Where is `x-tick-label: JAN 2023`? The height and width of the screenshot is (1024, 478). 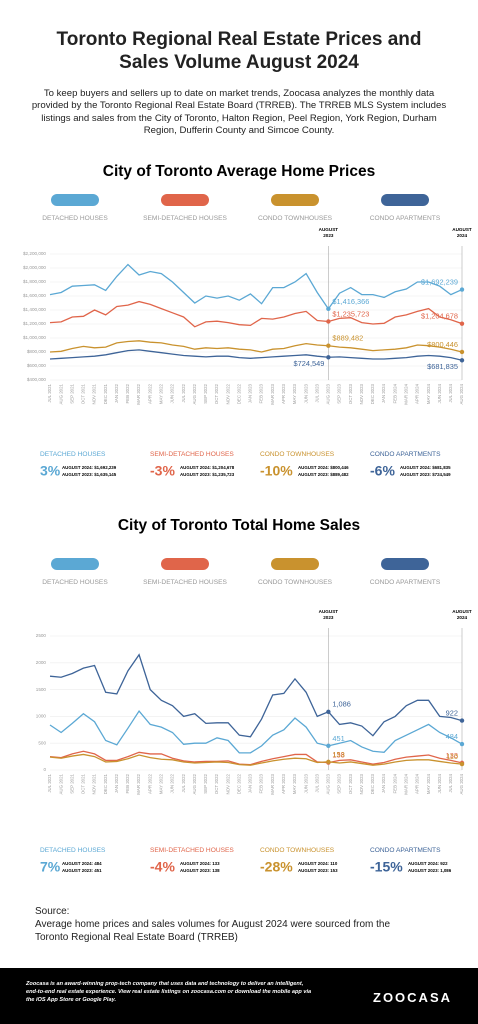 x-tick-label: JAN 2023 is located at coordinates (250, 393).